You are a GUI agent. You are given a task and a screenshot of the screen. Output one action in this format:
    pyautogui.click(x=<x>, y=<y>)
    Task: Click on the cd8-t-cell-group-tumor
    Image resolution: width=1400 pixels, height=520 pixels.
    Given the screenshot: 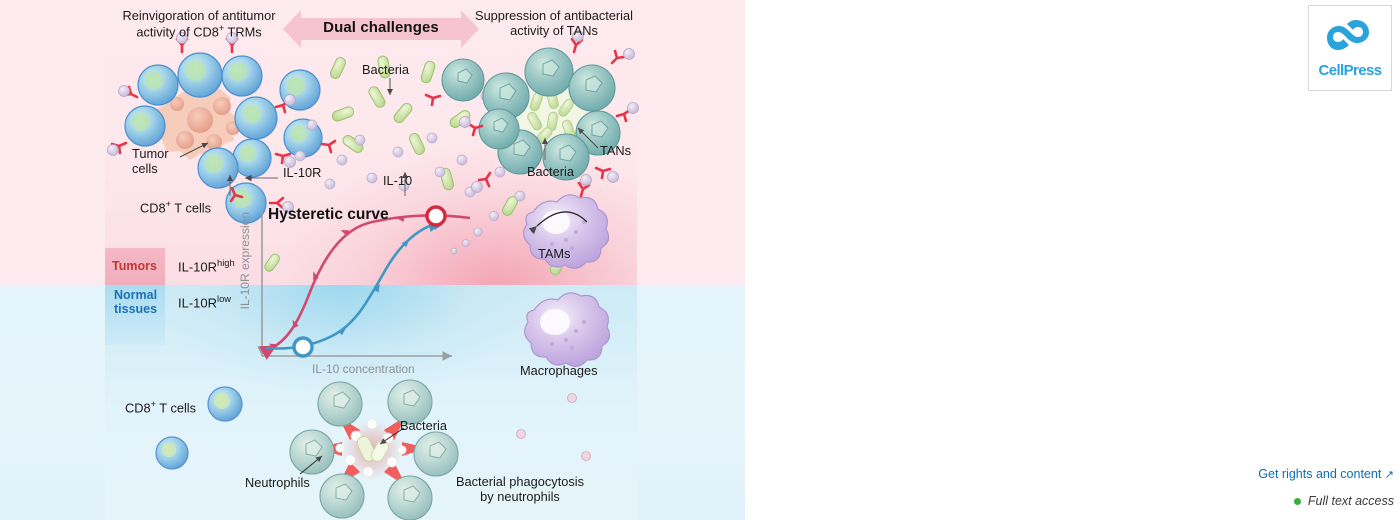 What is the action you would take?
    pyautogui.click(x=223, y=138)
    